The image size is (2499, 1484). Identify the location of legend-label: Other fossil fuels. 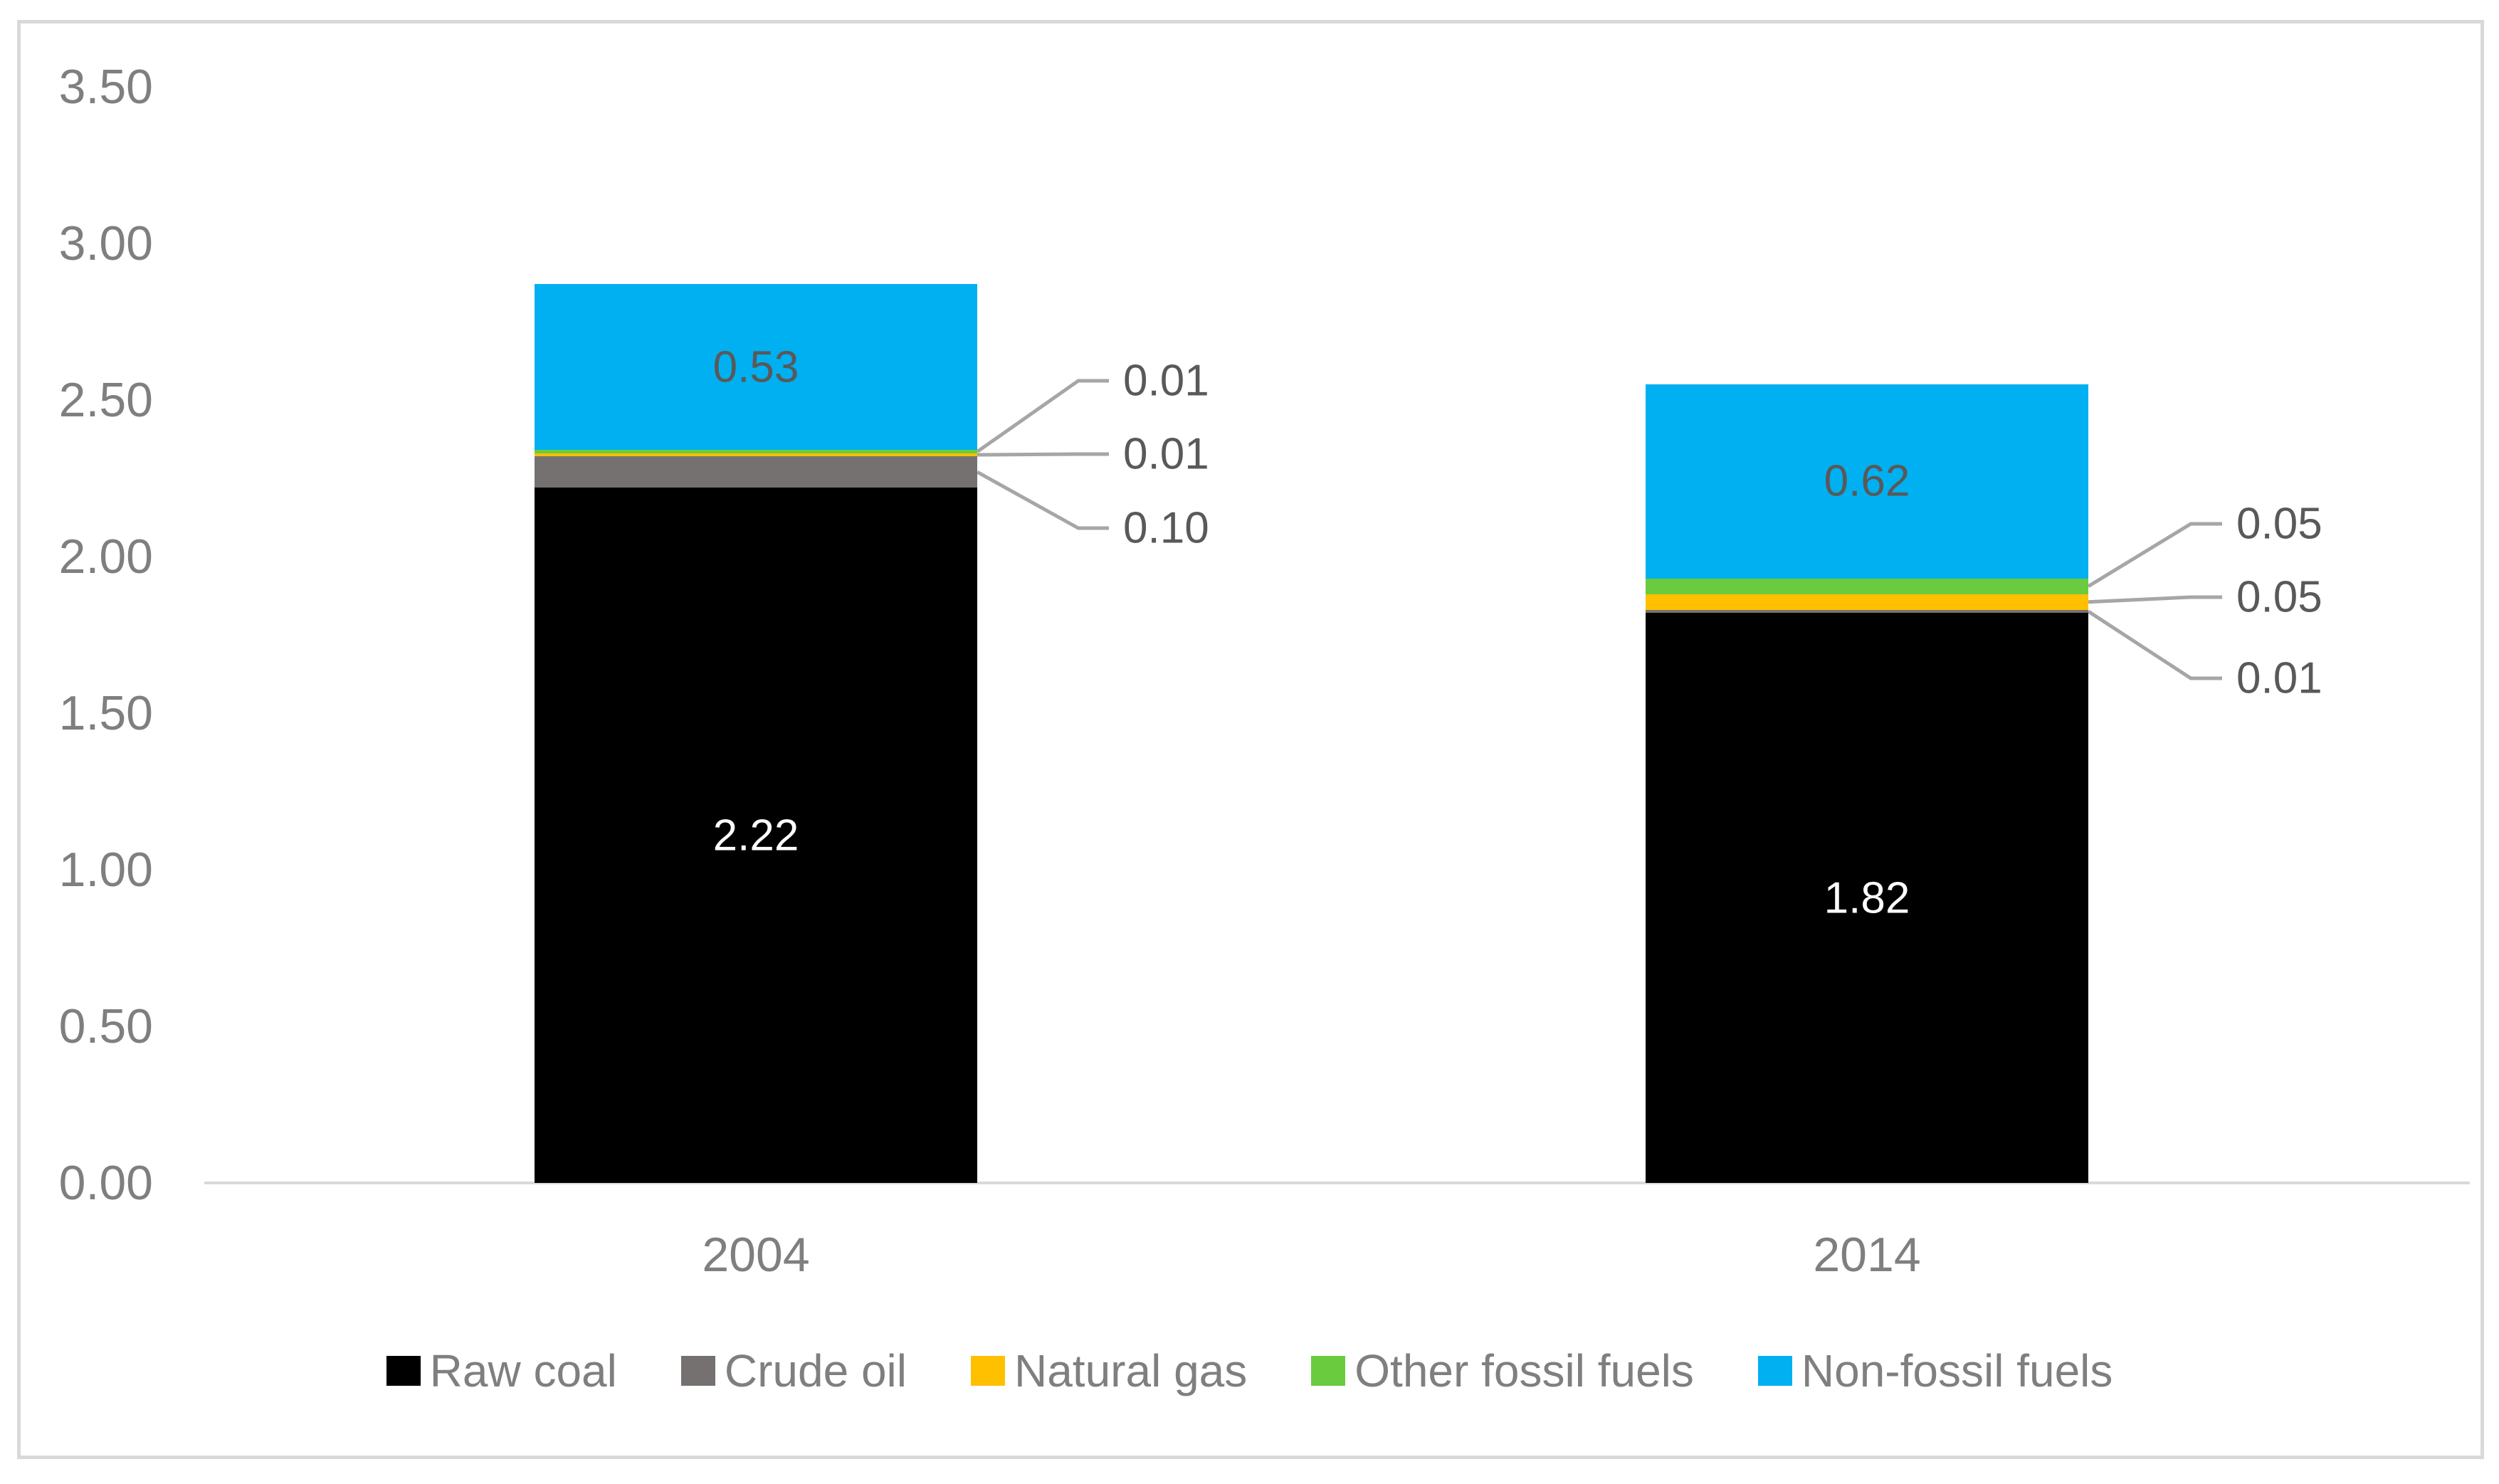
(1524, 1370).